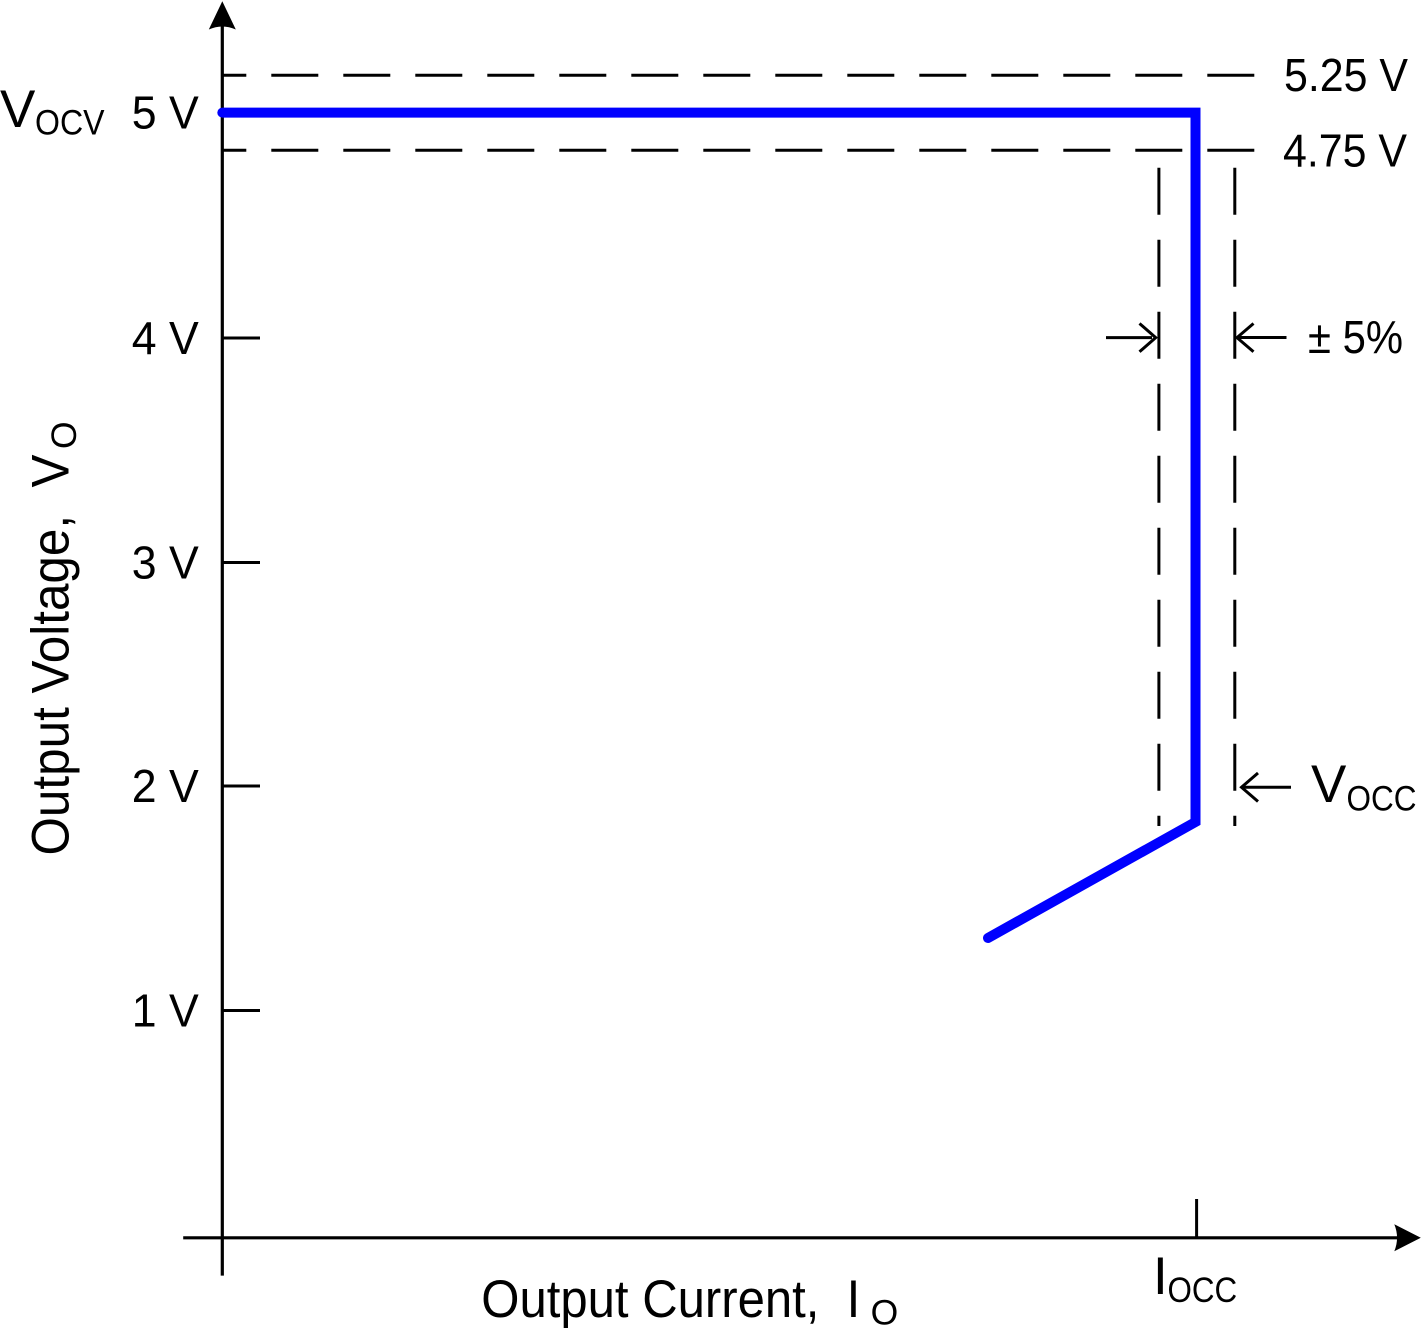  What do you see at coordinates (165, 1011) in the screenshot?
I see `svg-text: 1 V` at bounding box center [165, 1011].